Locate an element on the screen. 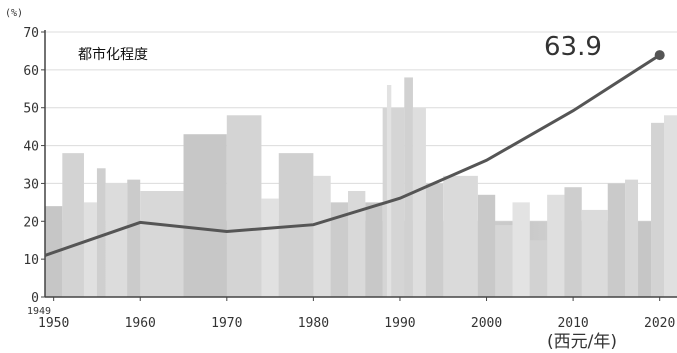 Image resolution: width=677 pixels, height=353 pixels. x-tick-labels: 1950 1960 1970 1980 1990 2000 2010 2020 is located at coordinates (356, 314).